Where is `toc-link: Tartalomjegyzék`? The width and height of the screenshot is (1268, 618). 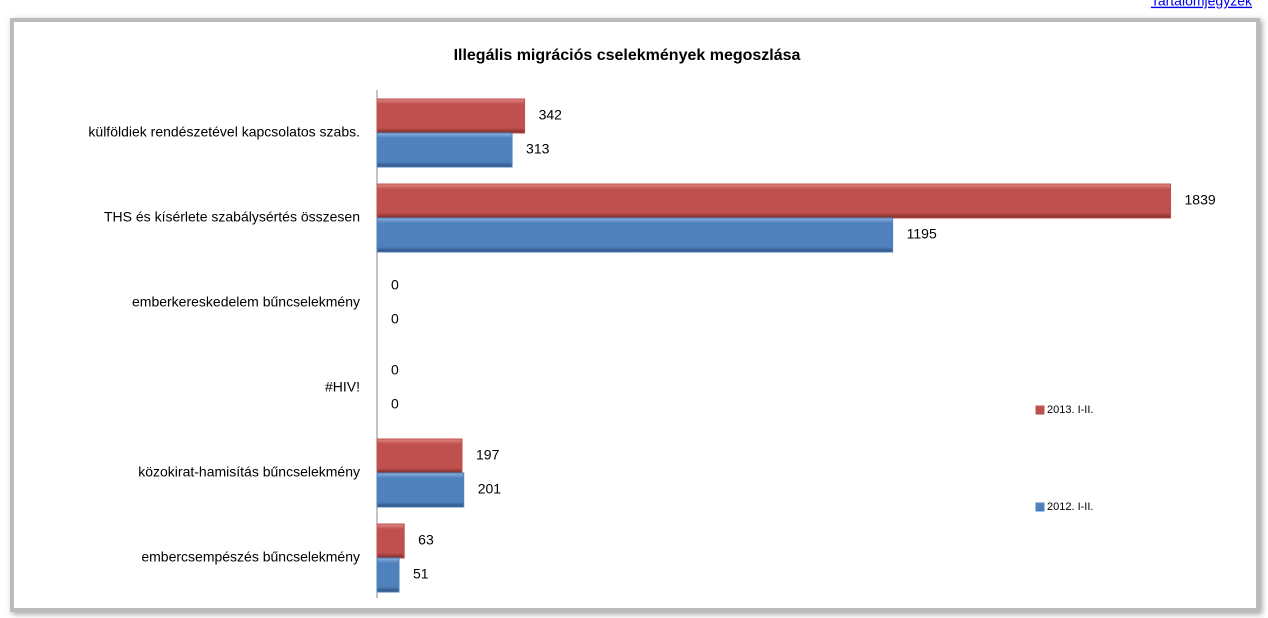 toc-link: Tartalomjegyzék is located at coordinates (1202, 4).